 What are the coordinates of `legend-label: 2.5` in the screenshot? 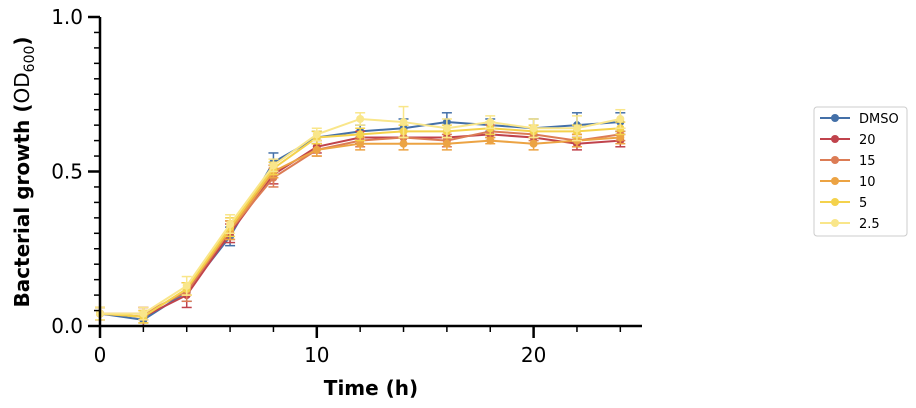 It's located at (869, 224).